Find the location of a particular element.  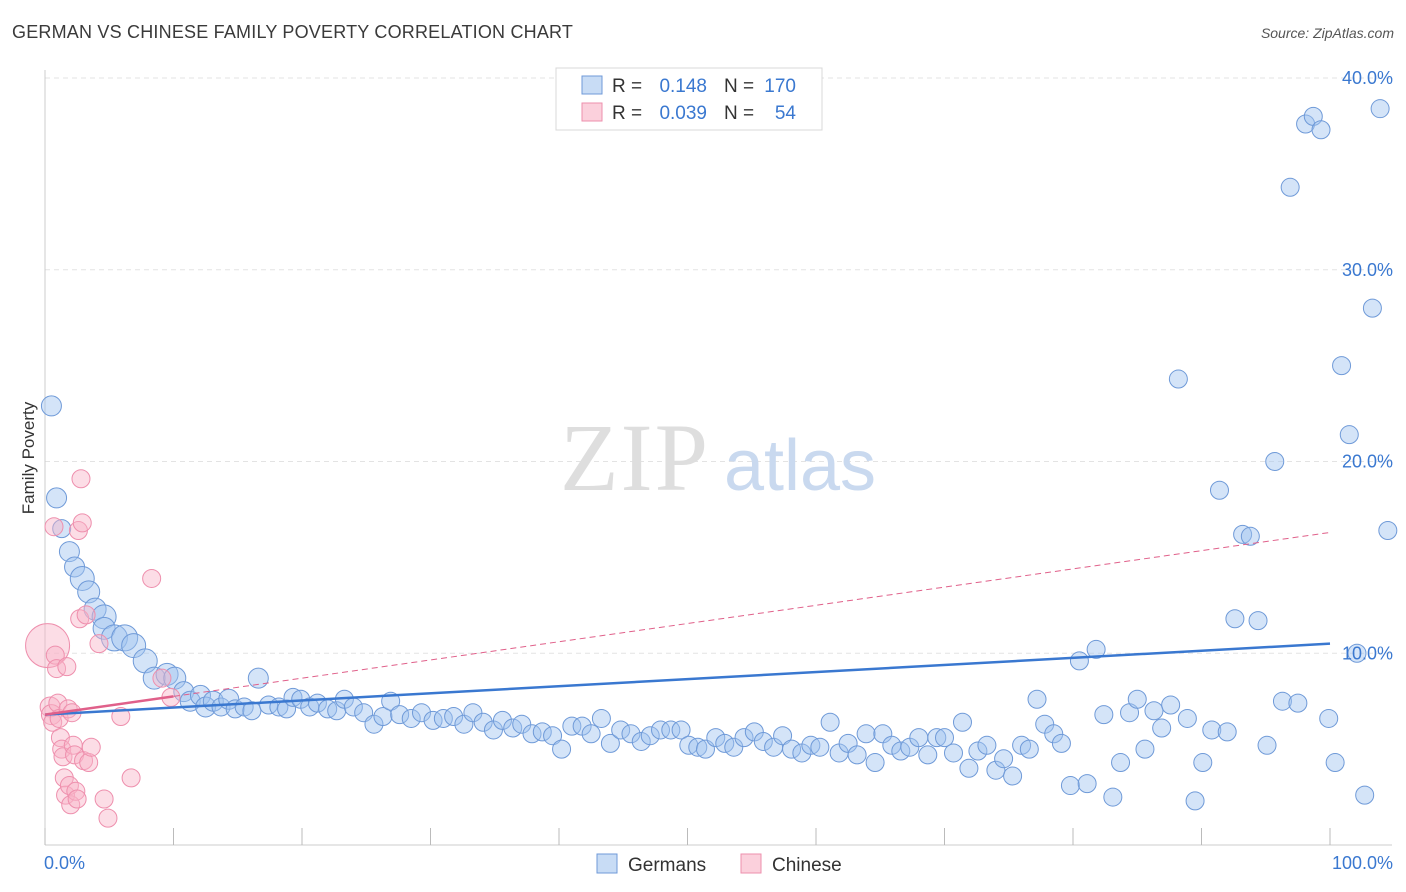

source-label: Source: ZipAtlas.com is located at coordinates (1327, 33).